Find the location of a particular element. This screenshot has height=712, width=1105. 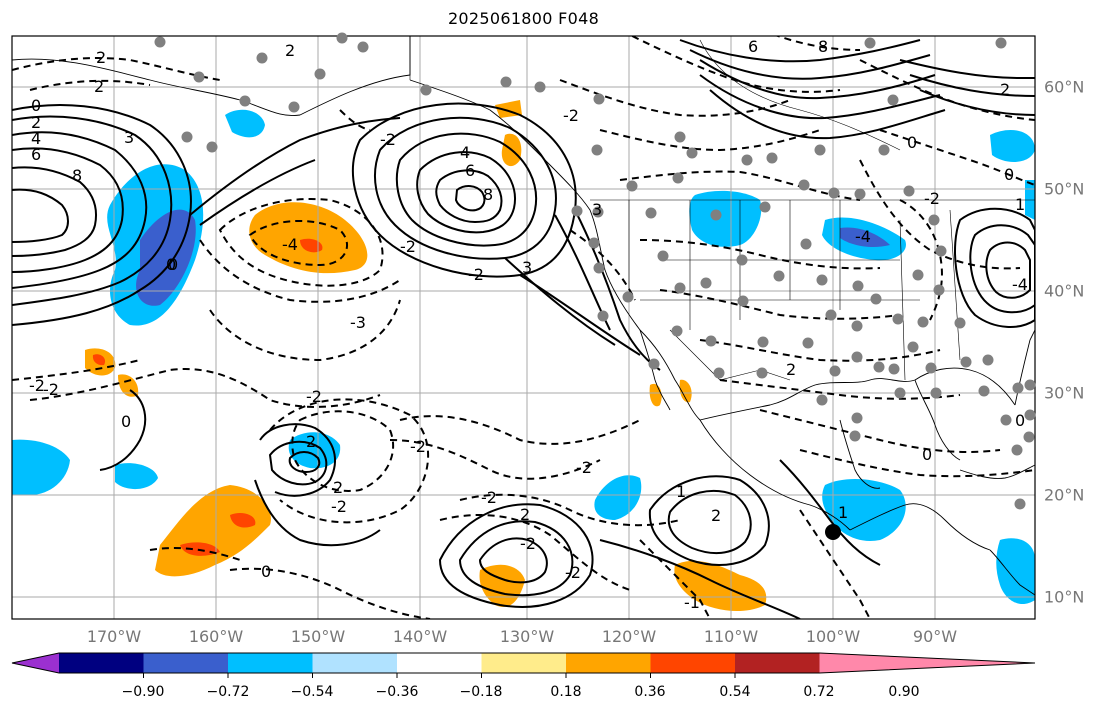

shade-positive-north-pacific is located at coordinates (308, 238).